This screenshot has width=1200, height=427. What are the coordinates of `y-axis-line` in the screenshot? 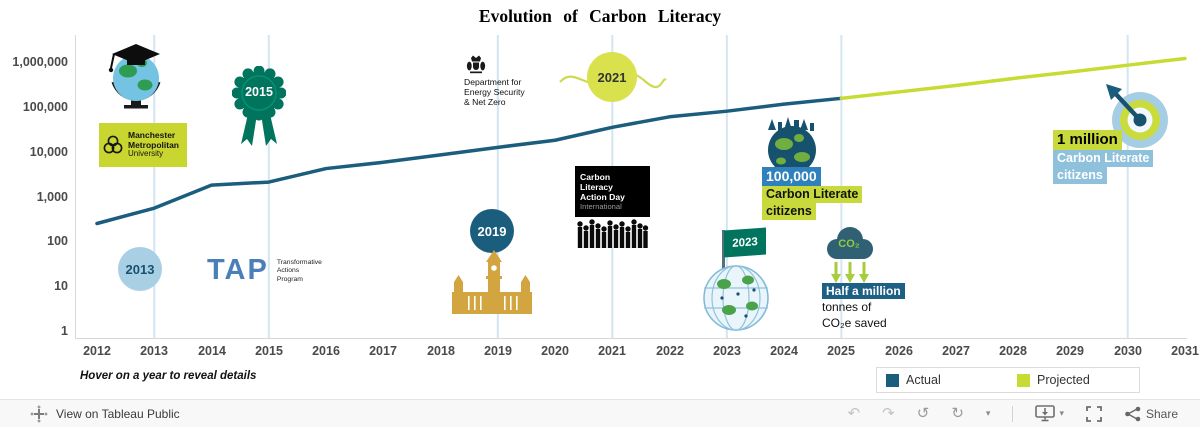 It's located at (75, 186).